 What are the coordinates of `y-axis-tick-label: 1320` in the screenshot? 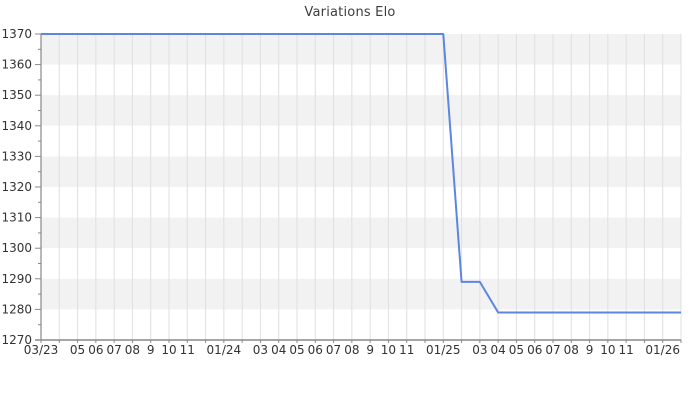 It's located at (16, 187).